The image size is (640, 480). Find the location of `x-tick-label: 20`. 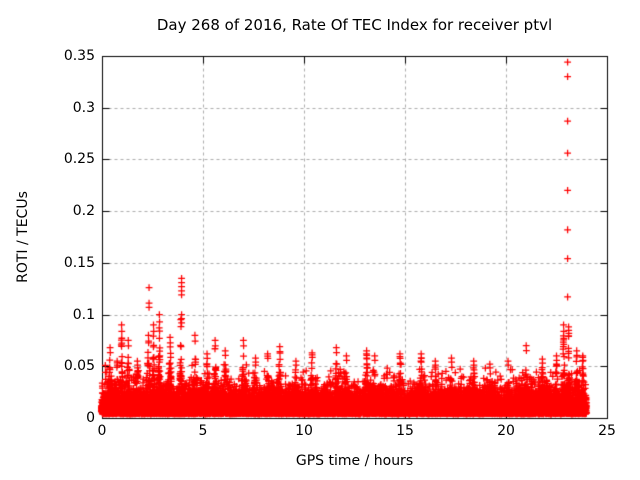

x-tick-label: 20 is located at coordinates (506, 431).